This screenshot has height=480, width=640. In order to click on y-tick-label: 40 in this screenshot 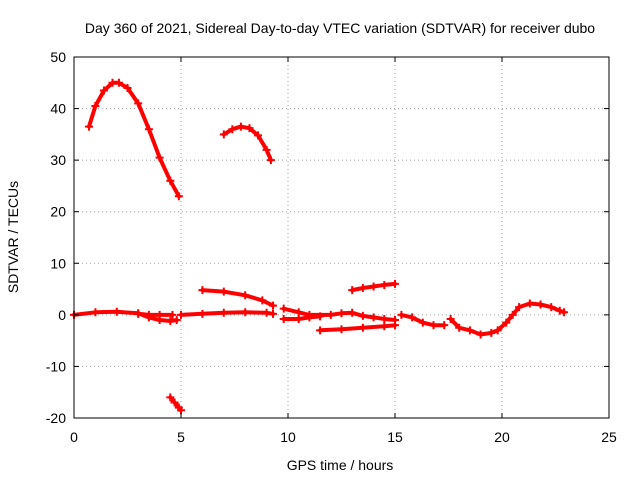, I will do `click(58, 109)`.